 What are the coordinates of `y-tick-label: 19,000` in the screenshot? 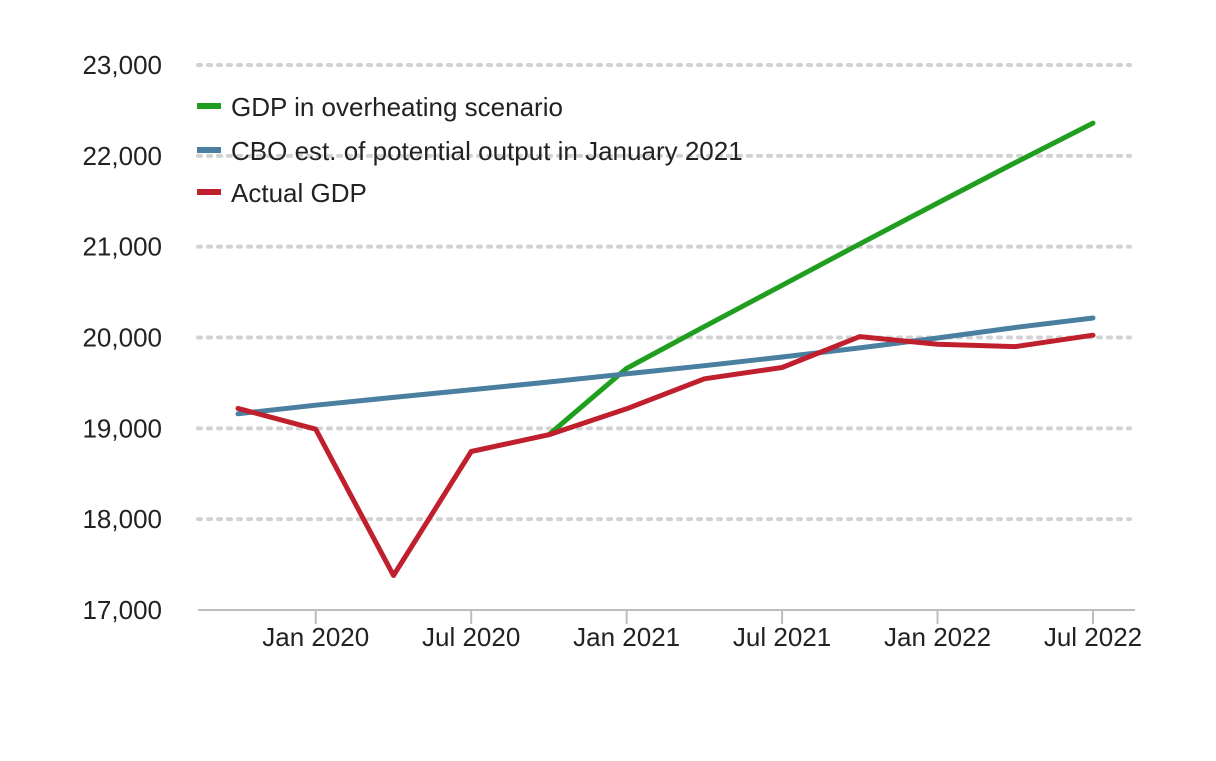 It's located at (122, 428).